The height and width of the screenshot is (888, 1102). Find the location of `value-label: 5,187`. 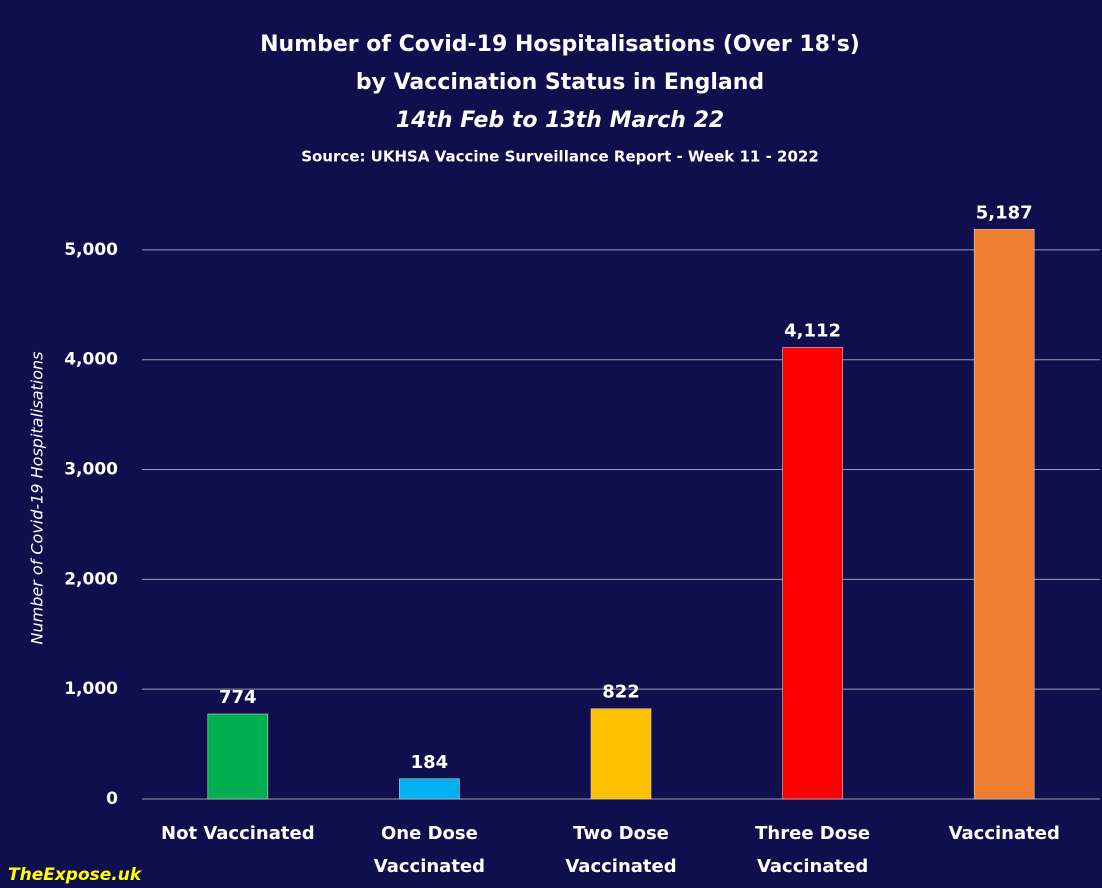

value-label: 5,187 is located at coordinates (1004, 212).